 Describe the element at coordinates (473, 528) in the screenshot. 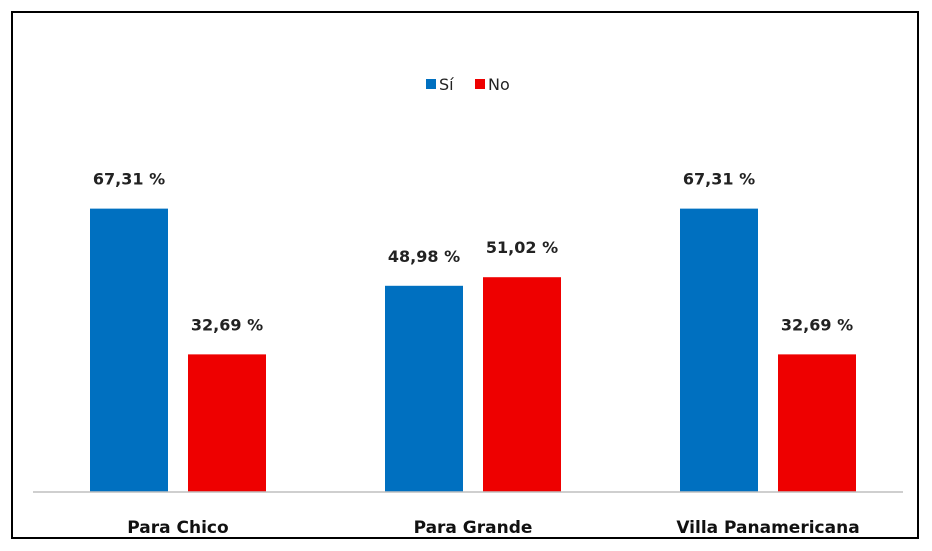

I see `category-label-1: Para Grande` at that location.